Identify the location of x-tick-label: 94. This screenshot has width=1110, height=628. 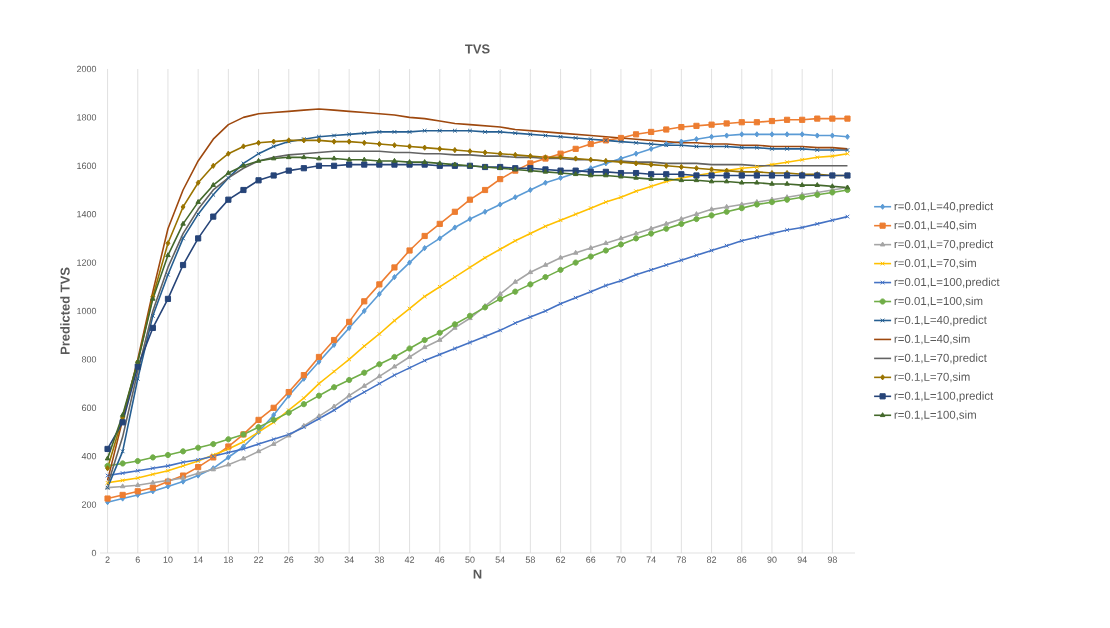
(802, 559).